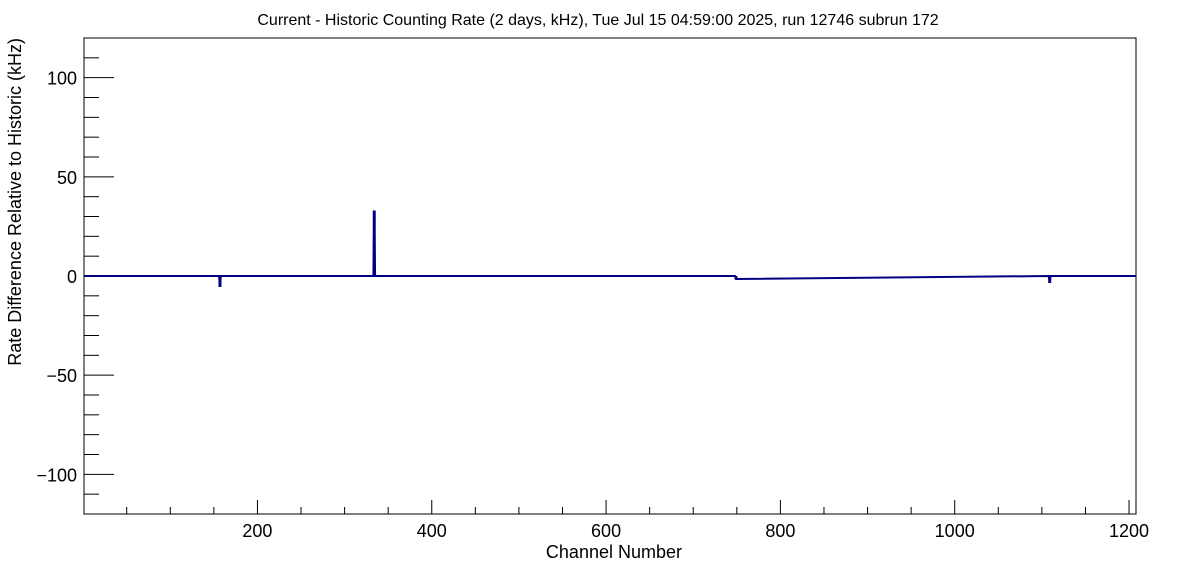  What do you see at coordinates (955, 531) in the screenshot?
I see `x-tick-label: 1000` at bounding box center [955, 531].